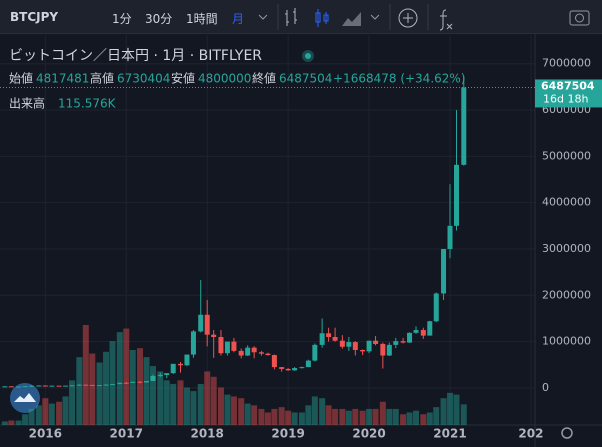  I want to click on y-tick-label: 4000000, so click(566, 202).